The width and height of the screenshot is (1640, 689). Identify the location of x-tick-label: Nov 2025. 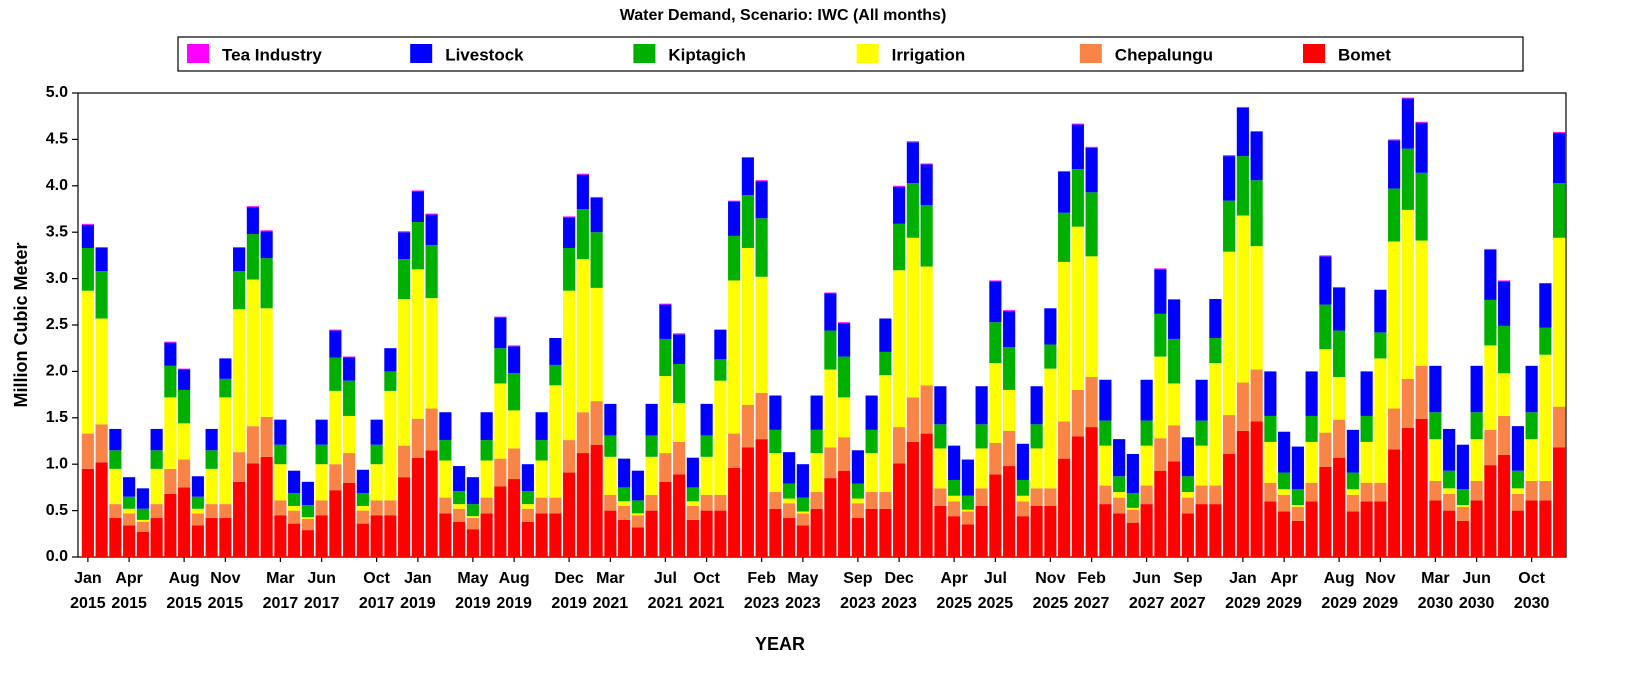
(1051, 591).